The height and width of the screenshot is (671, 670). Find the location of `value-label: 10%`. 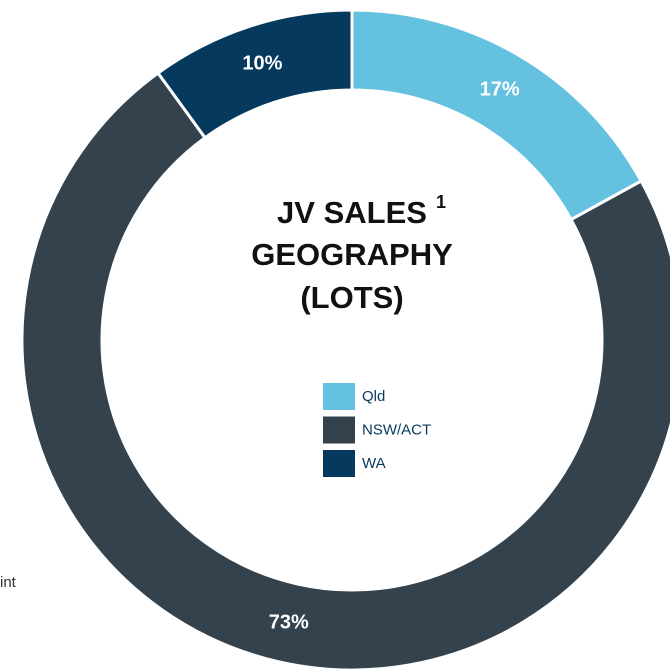

value-label: 10% is located at coordinates (262, 63).